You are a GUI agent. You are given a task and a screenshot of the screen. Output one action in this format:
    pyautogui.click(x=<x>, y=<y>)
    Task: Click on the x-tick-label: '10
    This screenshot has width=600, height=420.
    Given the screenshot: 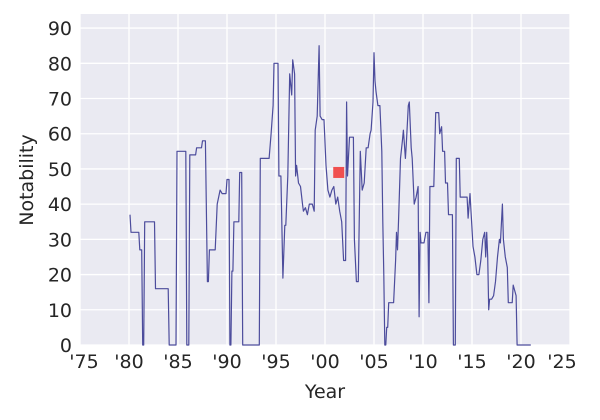 What is the action you would take?
    pyautogui.click(x=422, y=362)
    